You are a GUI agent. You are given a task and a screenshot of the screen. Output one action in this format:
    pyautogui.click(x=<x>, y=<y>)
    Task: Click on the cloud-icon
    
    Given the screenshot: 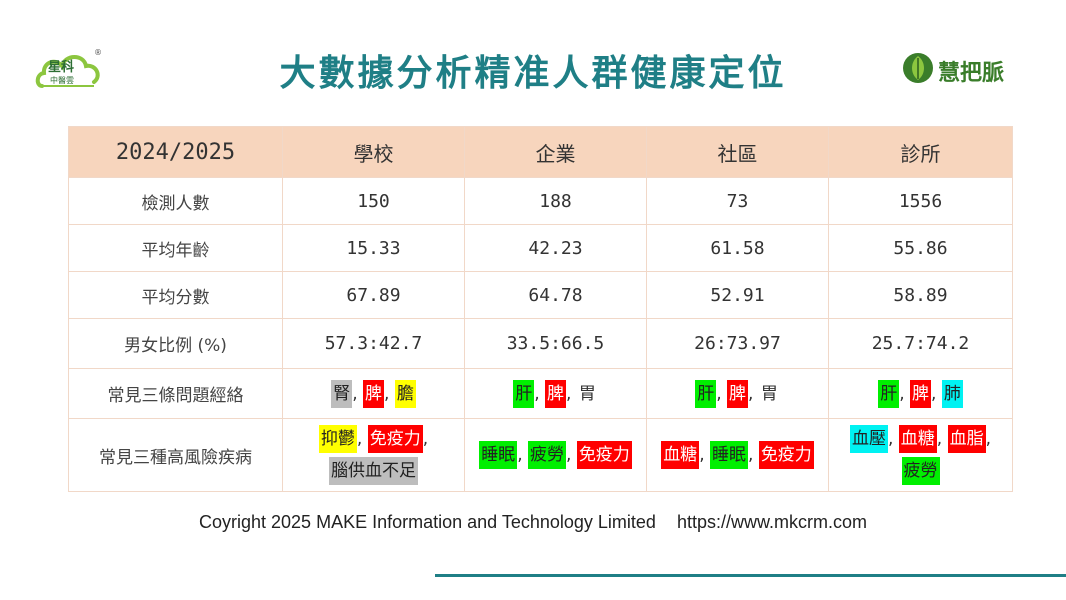 What is the action you would take?
    pyautogui.click(x=67, y=71)
    